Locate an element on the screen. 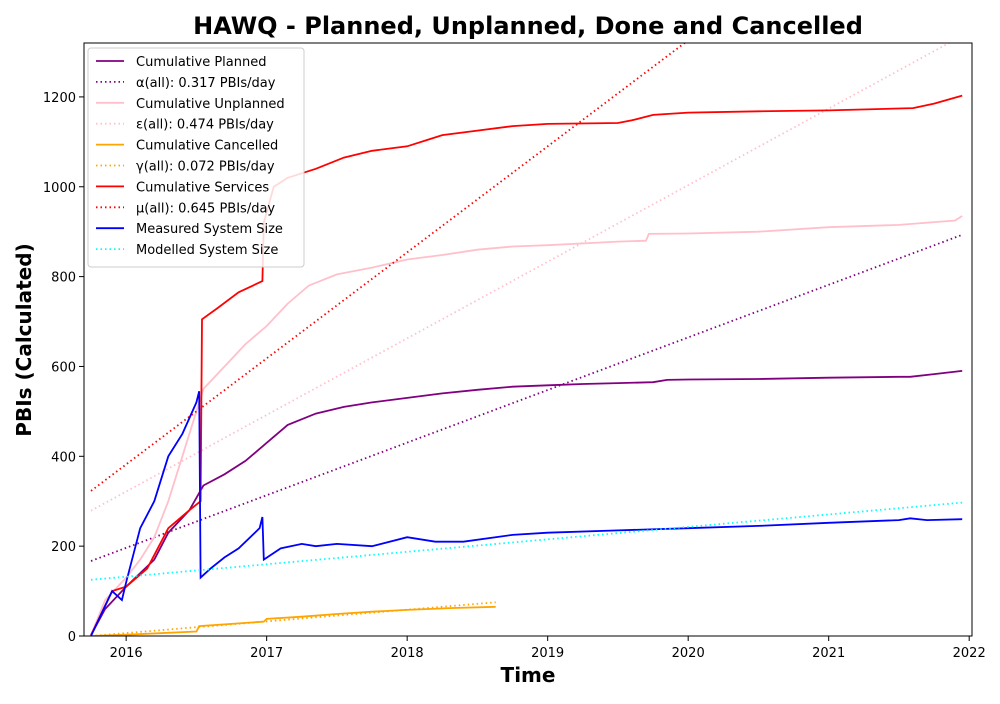  y-tick-label: 600 is located at coordinates (63, 367).